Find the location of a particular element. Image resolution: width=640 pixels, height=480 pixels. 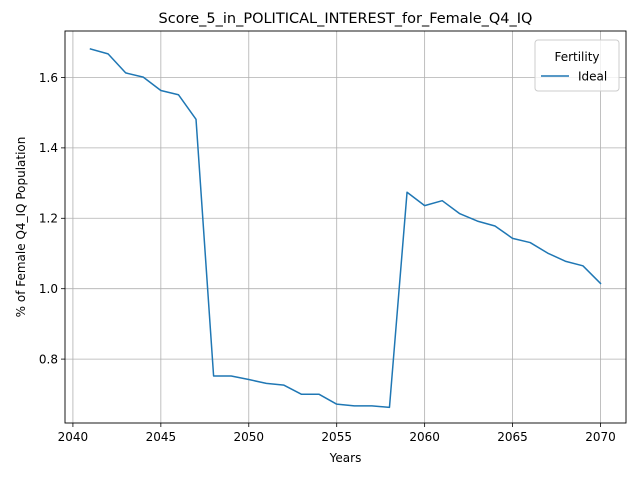

y-tick-label: 1.6 is located at coordinates (48, 78).